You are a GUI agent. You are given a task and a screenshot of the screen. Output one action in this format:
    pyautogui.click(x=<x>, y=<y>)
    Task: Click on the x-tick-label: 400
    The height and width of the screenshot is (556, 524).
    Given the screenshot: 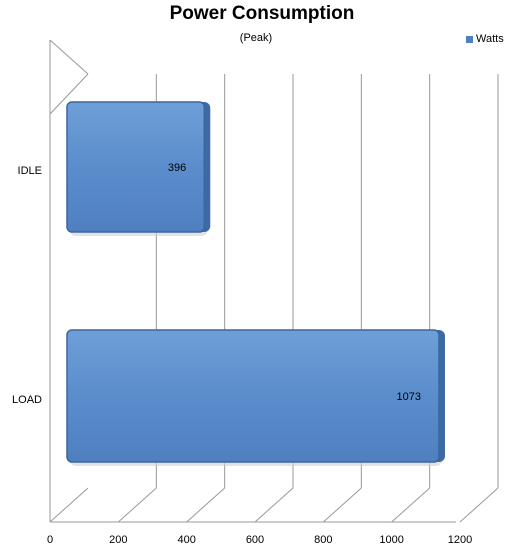 What is the action you would take?
    pyautogui.click(x=186, y=540)
    